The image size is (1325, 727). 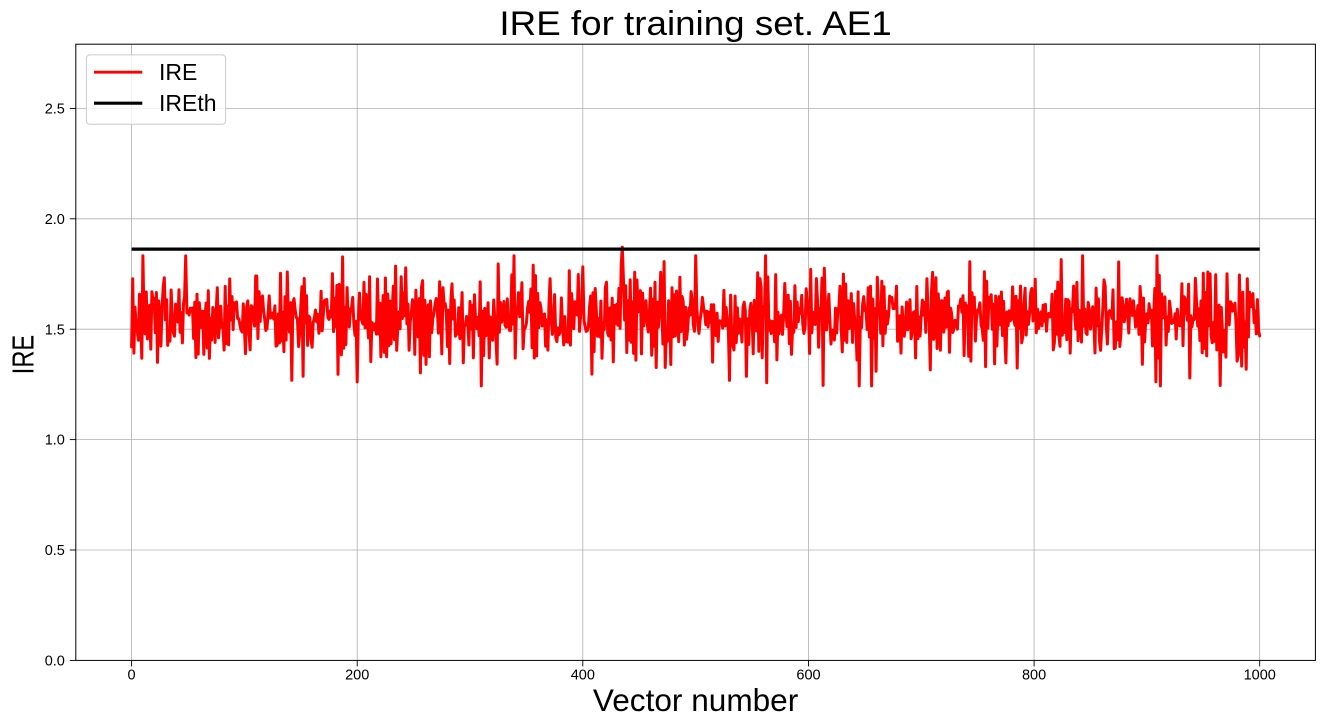 I want to click on svg-text: 400, so click(x=583, y=676).